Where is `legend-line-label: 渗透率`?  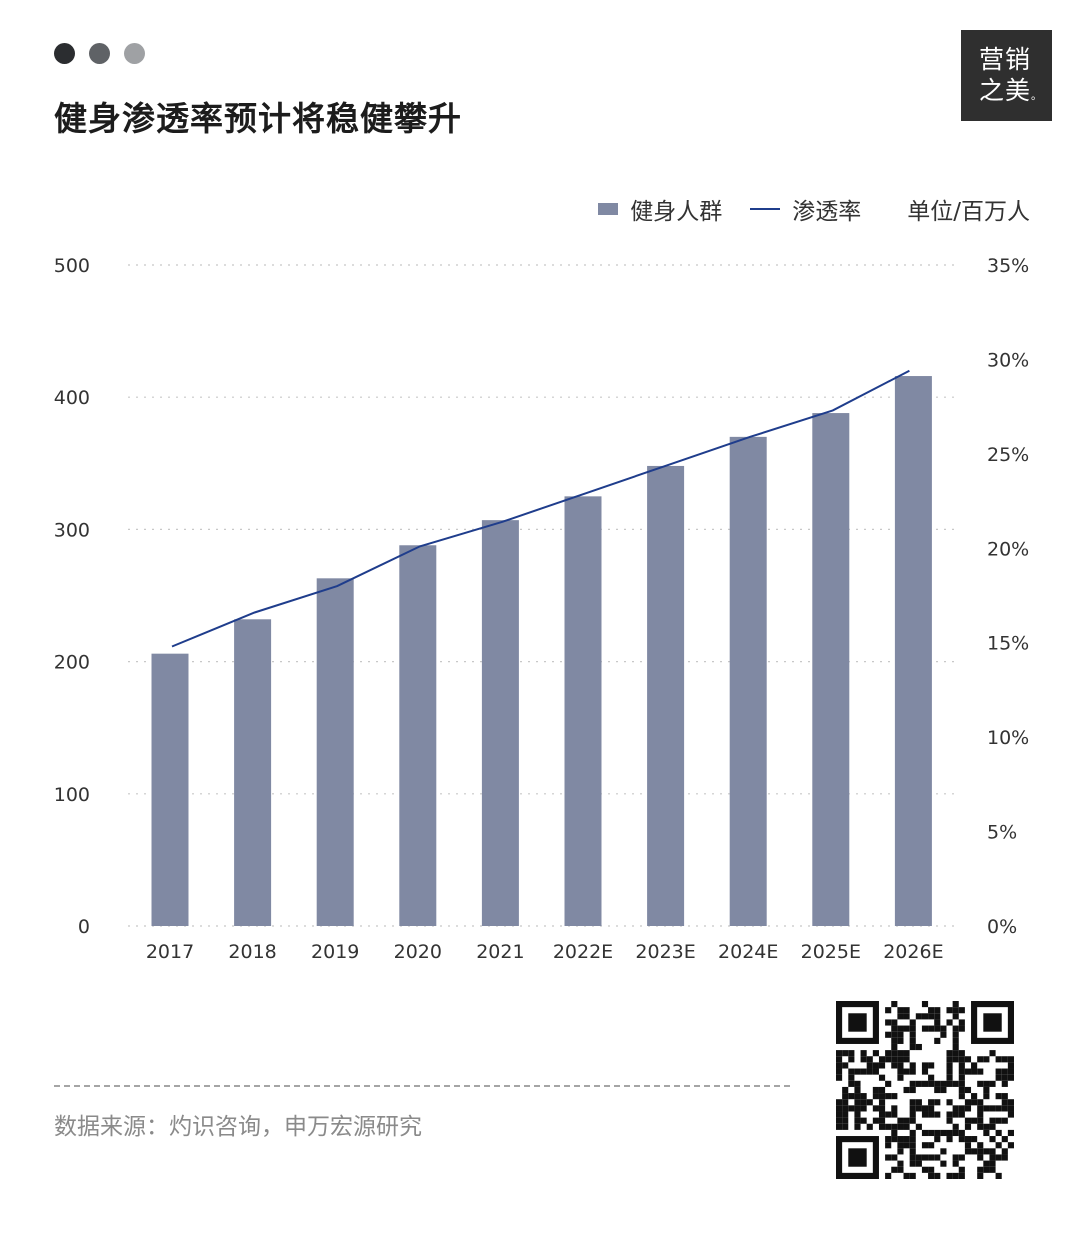 legend-line-label: 渗透率 is located at coordinates (827, 212).